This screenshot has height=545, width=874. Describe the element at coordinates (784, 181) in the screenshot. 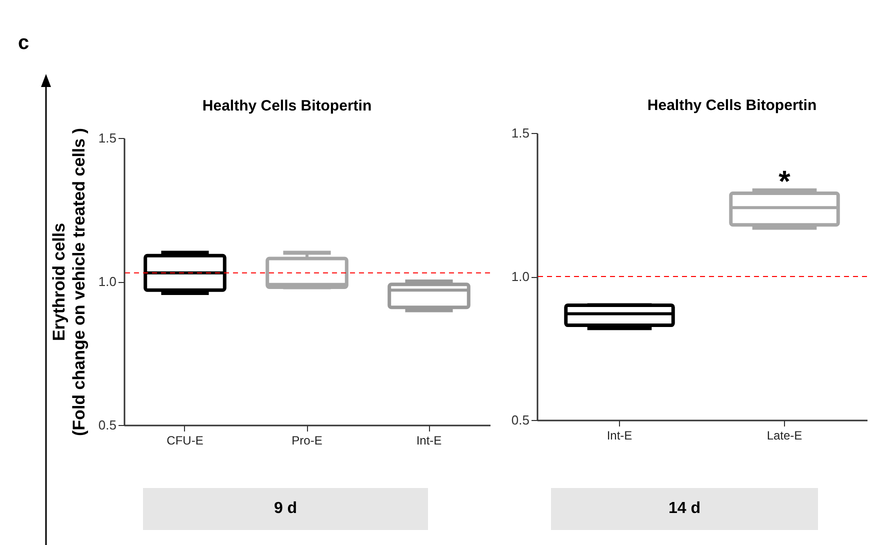

I see `annotation: *` at that location.